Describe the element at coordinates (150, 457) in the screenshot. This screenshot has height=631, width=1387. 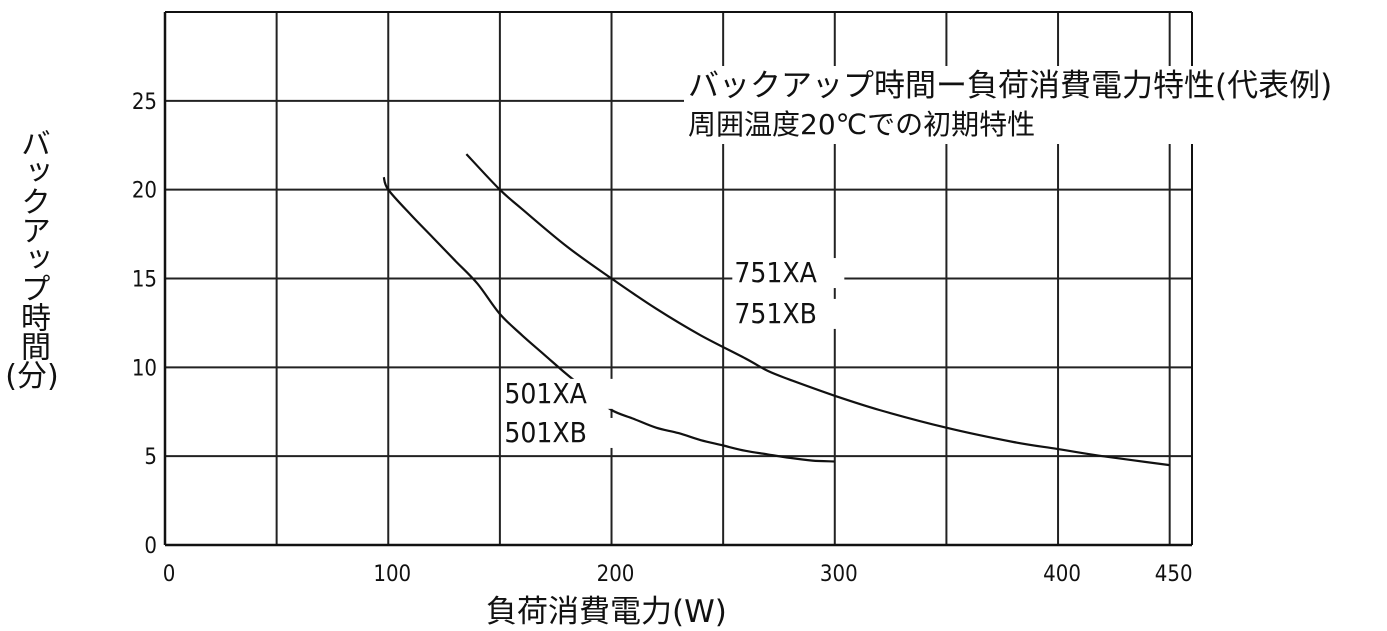
I see `y-tick-label: 5` at that location.